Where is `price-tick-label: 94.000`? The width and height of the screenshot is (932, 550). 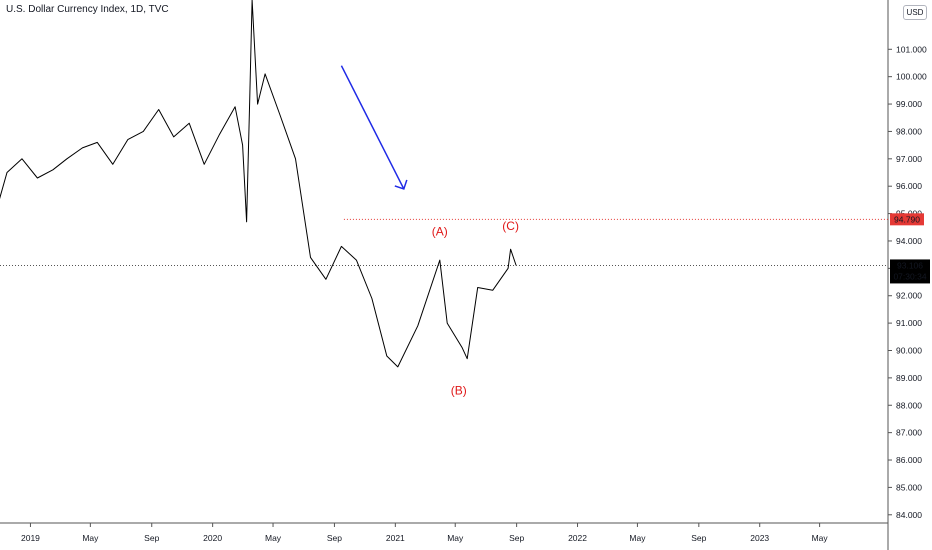 price-tick-label: 94.000 is located at coordinates (909, 241).